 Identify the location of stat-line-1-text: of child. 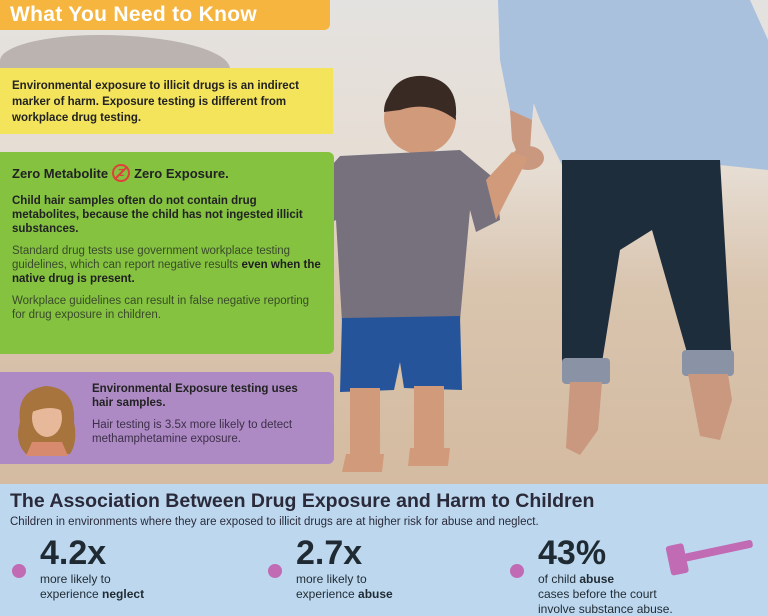
(559, 579).